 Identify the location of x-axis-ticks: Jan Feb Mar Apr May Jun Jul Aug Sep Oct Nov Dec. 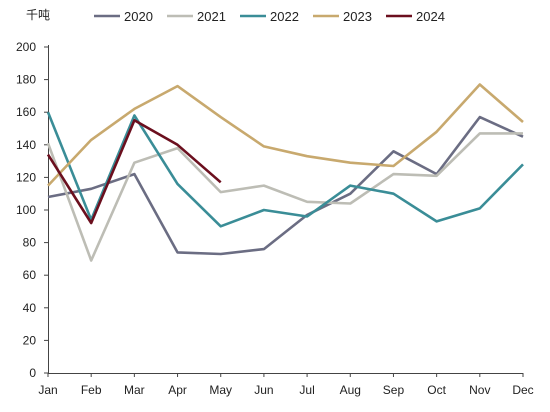
(286, 385).